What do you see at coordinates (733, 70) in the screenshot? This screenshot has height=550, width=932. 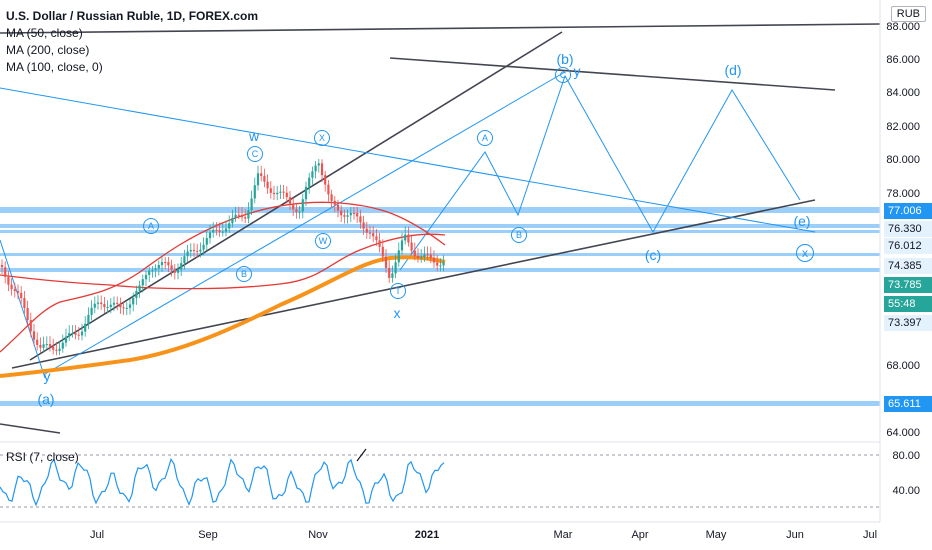 I see `wave-label-d-paren: (d)` at bounding box center [733, 70].